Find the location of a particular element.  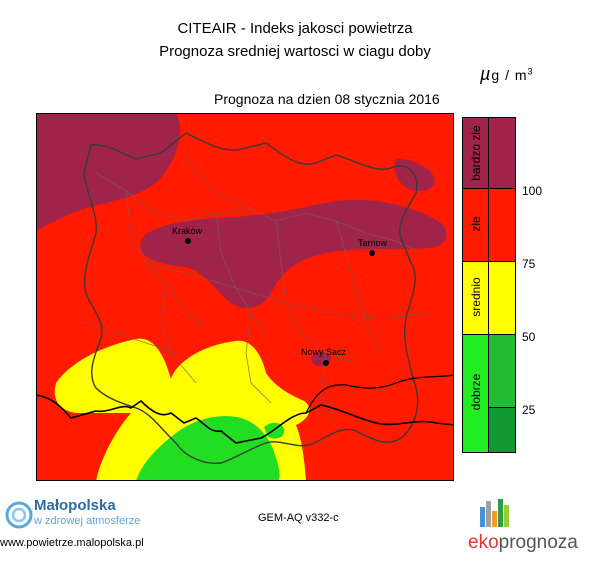

very-bad-zone-band is located at coordinates (293, 254).